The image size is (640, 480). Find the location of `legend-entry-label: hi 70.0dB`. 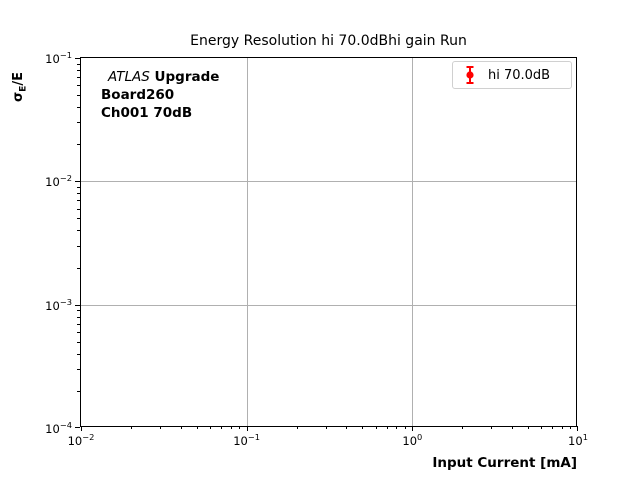

legend-entry-label: hi 70.0dB is located at coordinates (519, 75).